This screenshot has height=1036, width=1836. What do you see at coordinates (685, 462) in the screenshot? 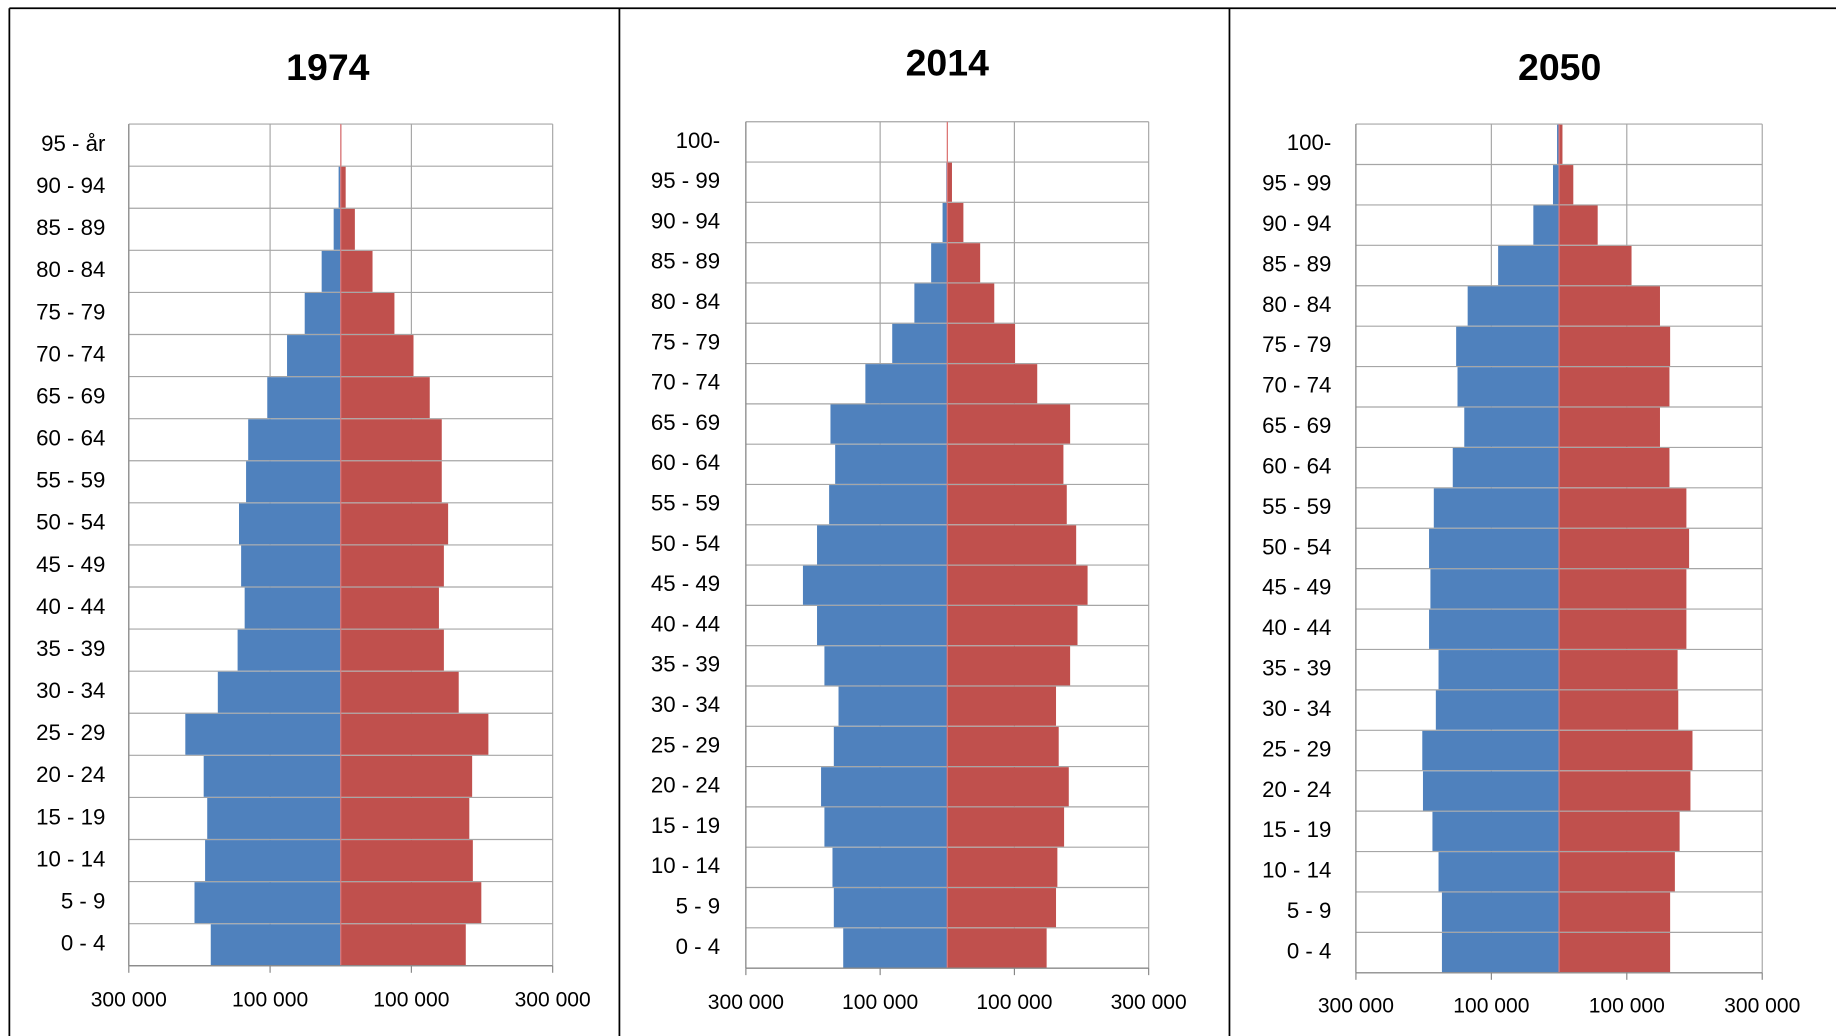
I see `category-label: 60 - 64` at bounding box center [685, 462].